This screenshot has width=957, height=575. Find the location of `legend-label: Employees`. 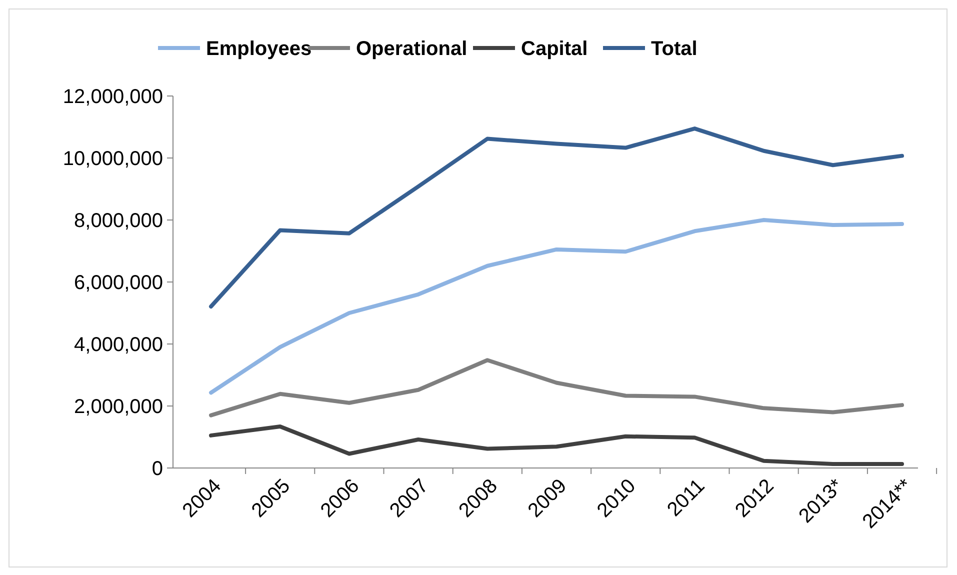

legend-label: Employees is located at coordinates (259, 49).